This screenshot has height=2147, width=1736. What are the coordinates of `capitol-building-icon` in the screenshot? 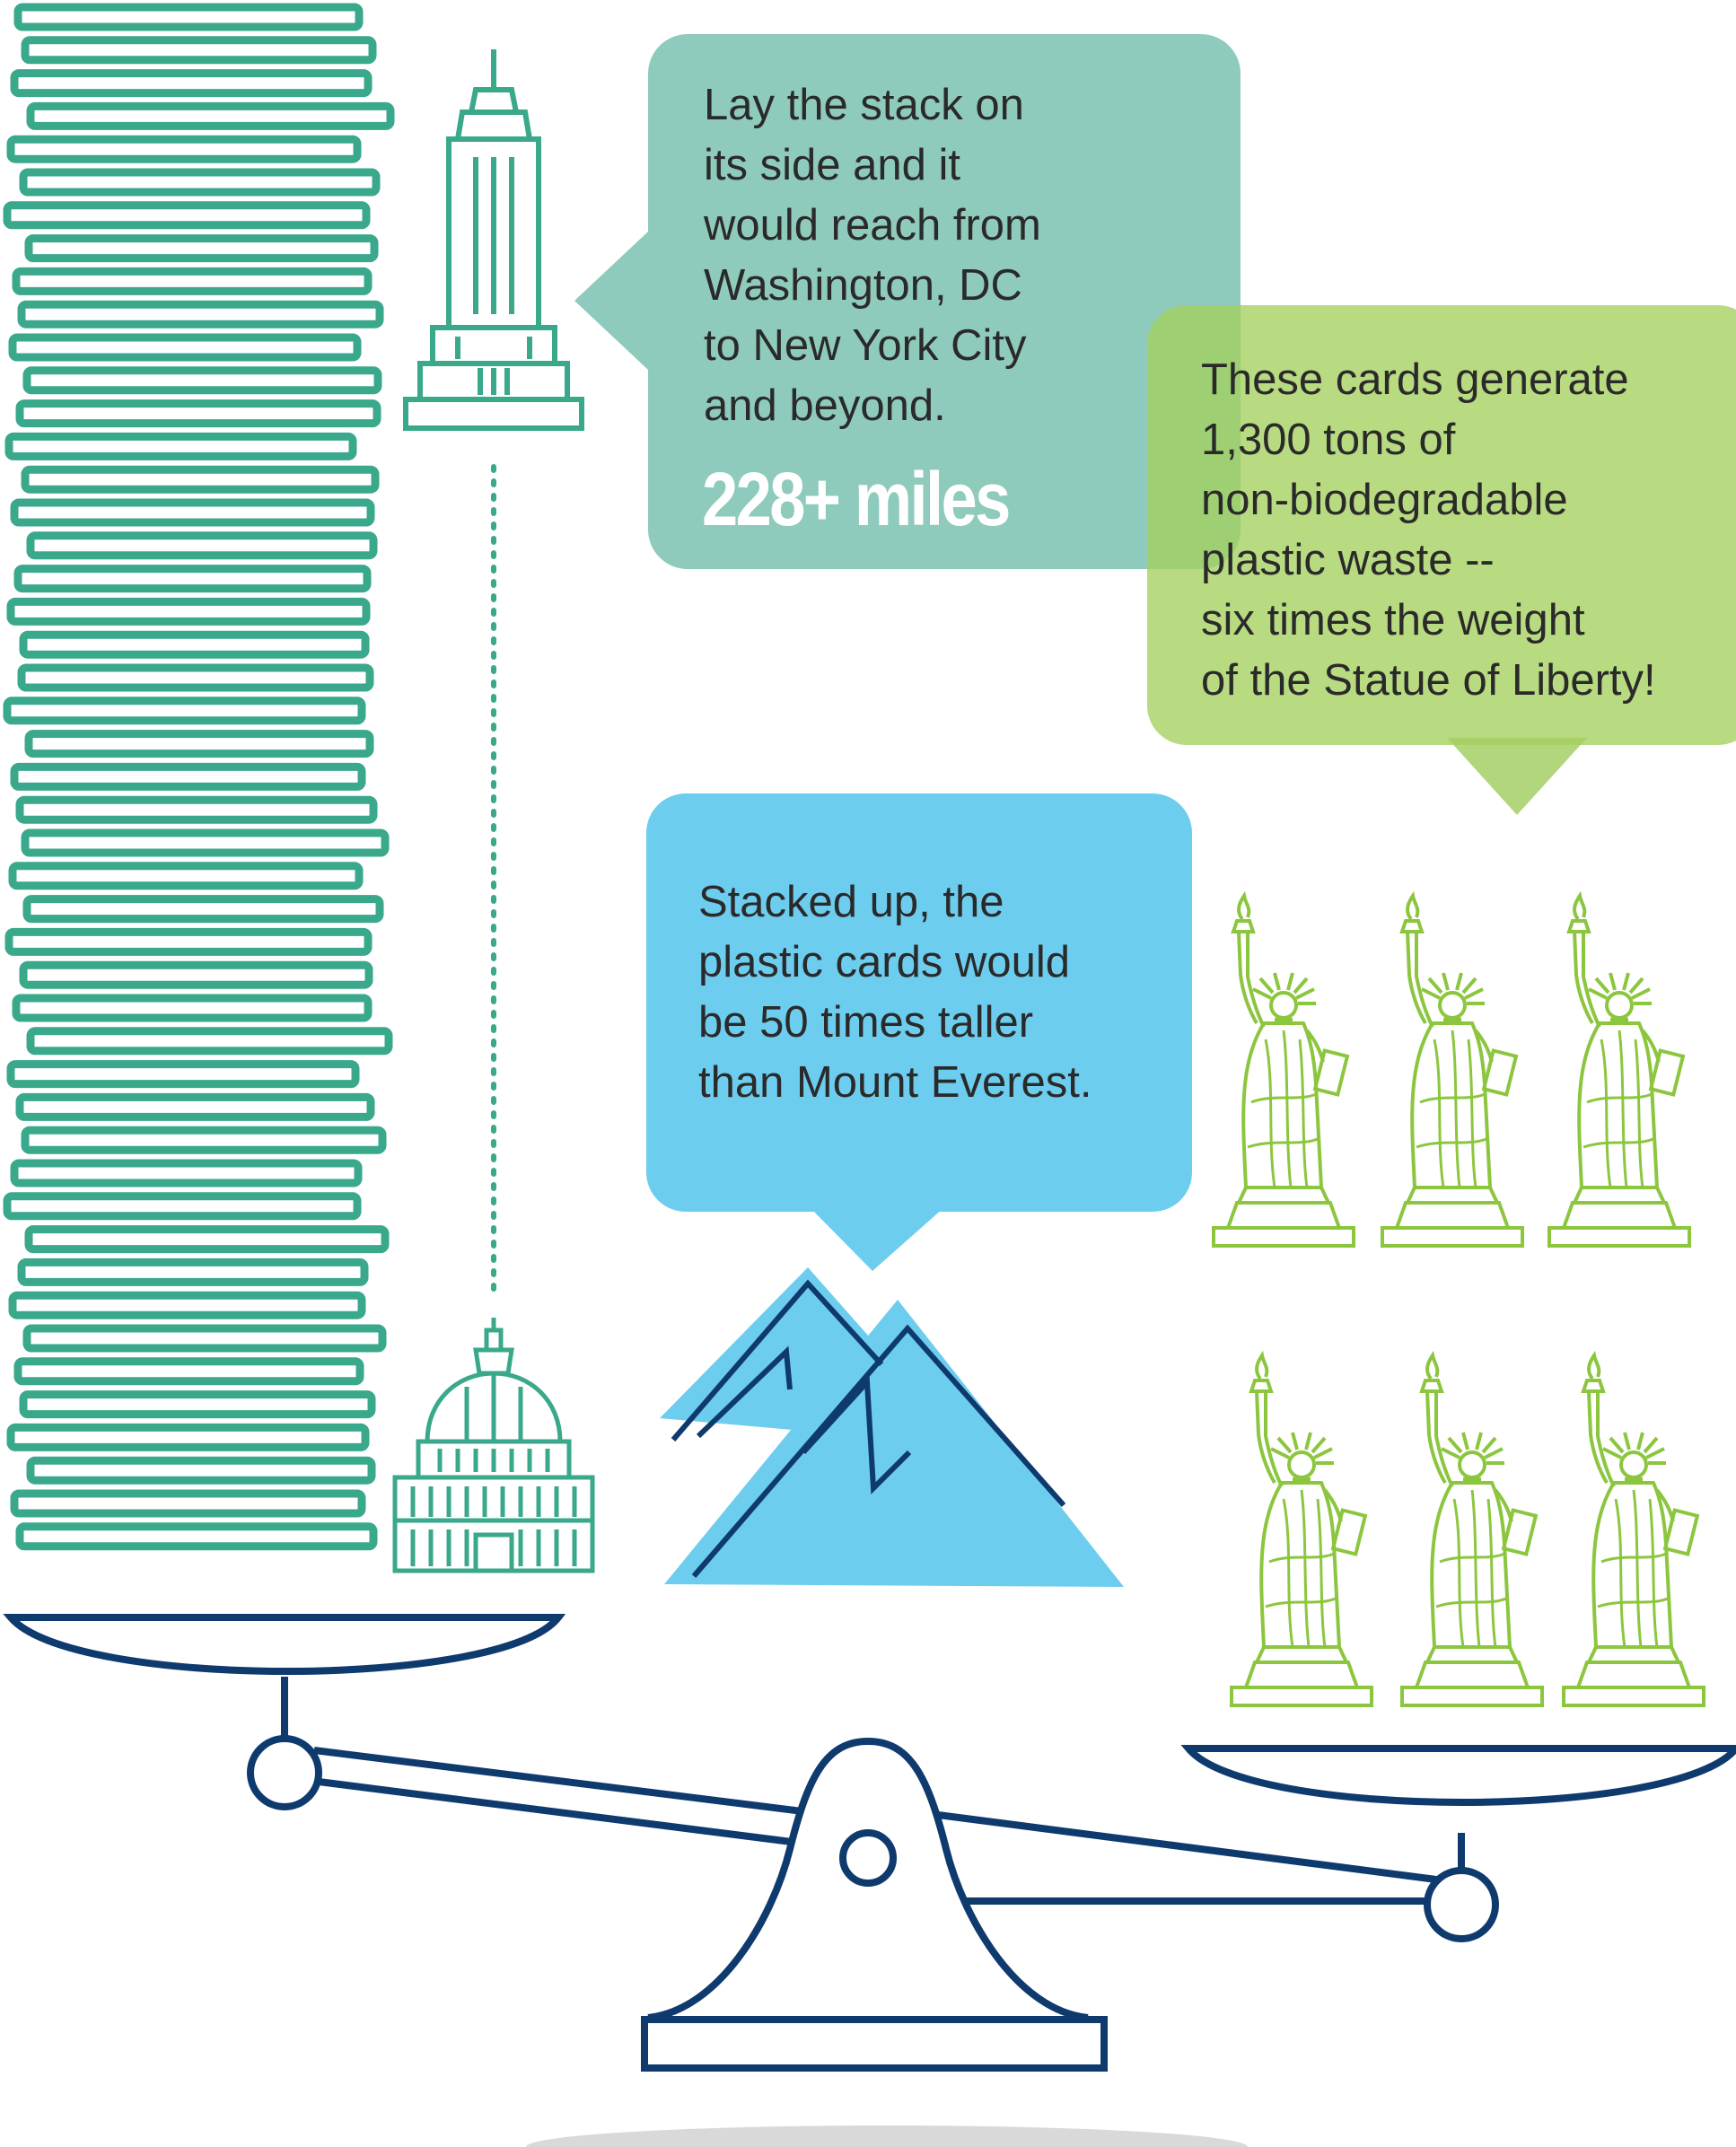 It's located at (494, 1445).